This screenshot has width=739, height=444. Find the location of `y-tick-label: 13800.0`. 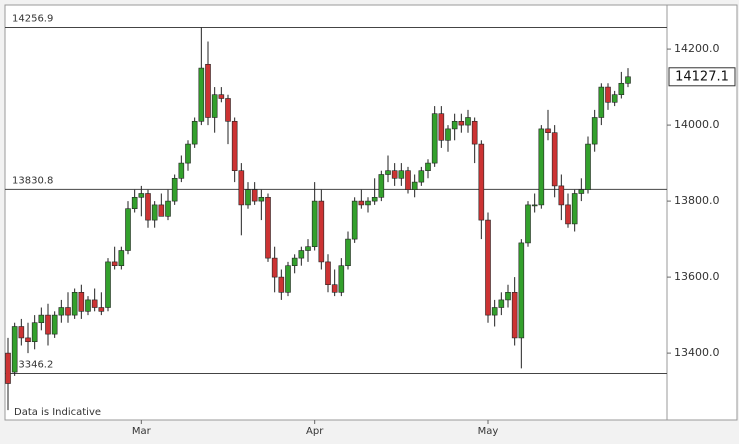

y-tick-label: 13800.0 is located at coordinates (697, 200).